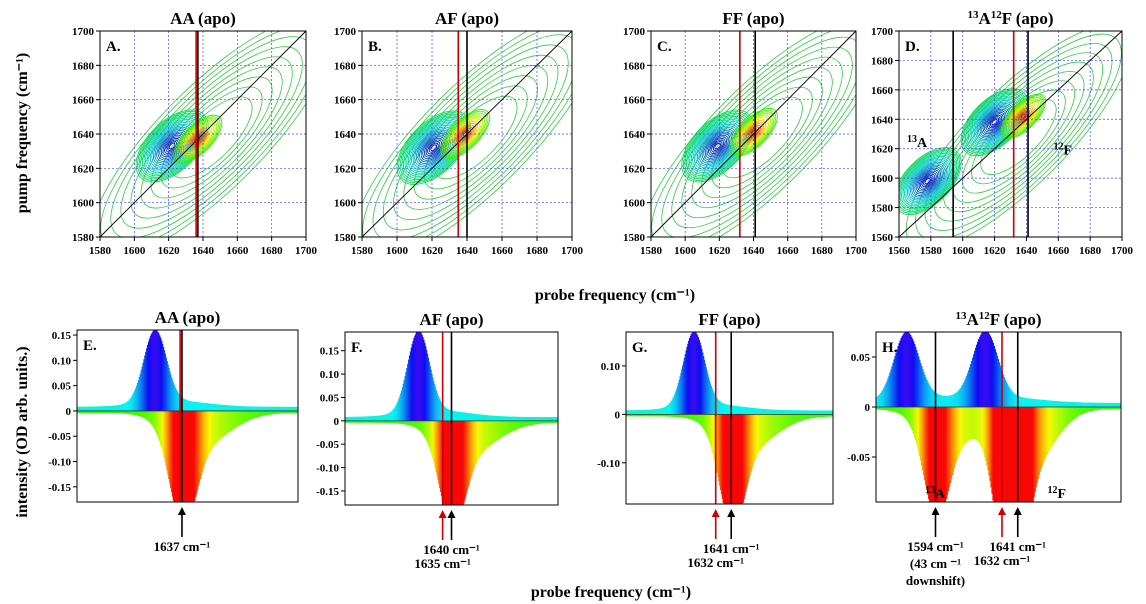 Image resolution: width=1146 pixels, height=604 pixels. What do you see at coordinates (935, 511) in the screenshot?
I see `arrow-head` at bounding box center [935, 511].